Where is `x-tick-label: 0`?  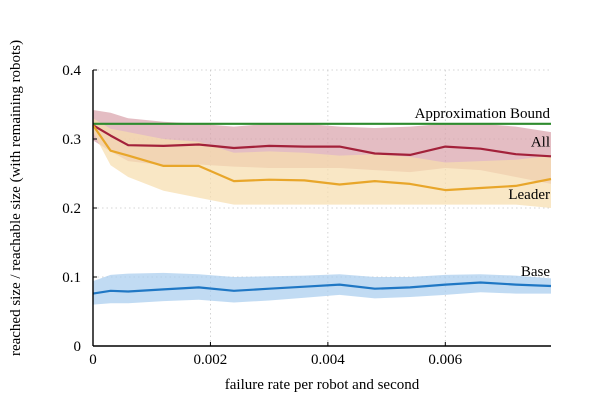
x-tick-label: 0 is located at coordinates (93, 360).